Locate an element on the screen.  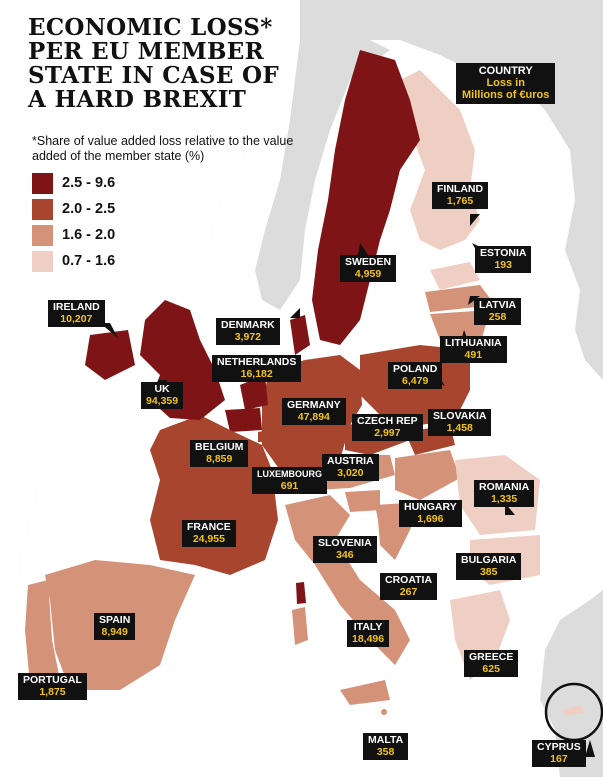
country-value: 94,359 is located at coordinates (162, 400).